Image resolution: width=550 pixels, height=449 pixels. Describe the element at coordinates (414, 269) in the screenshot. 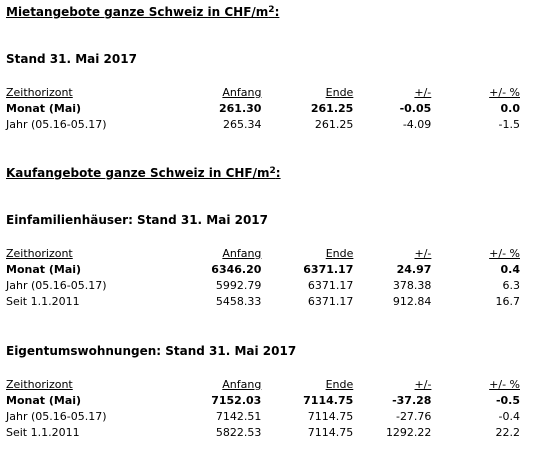

I see `row-diff: 24.97` at that location.